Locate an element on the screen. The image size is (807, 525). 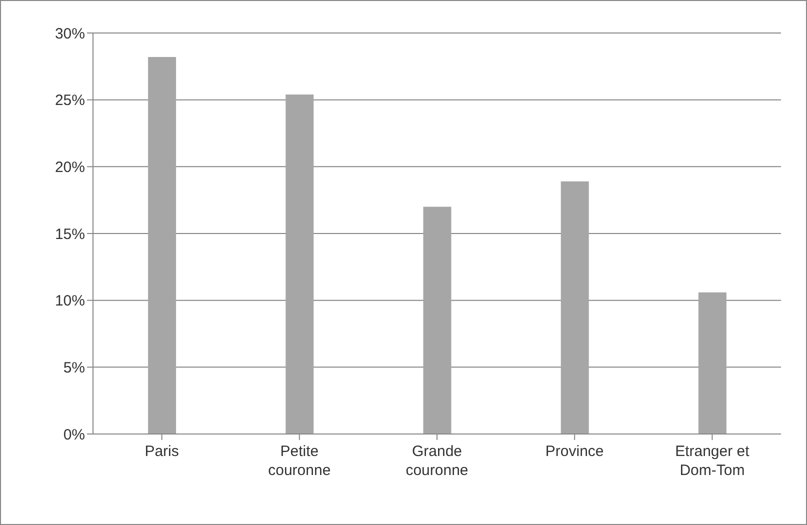
x-tick-label: Province is located at coordinates (574, 451).